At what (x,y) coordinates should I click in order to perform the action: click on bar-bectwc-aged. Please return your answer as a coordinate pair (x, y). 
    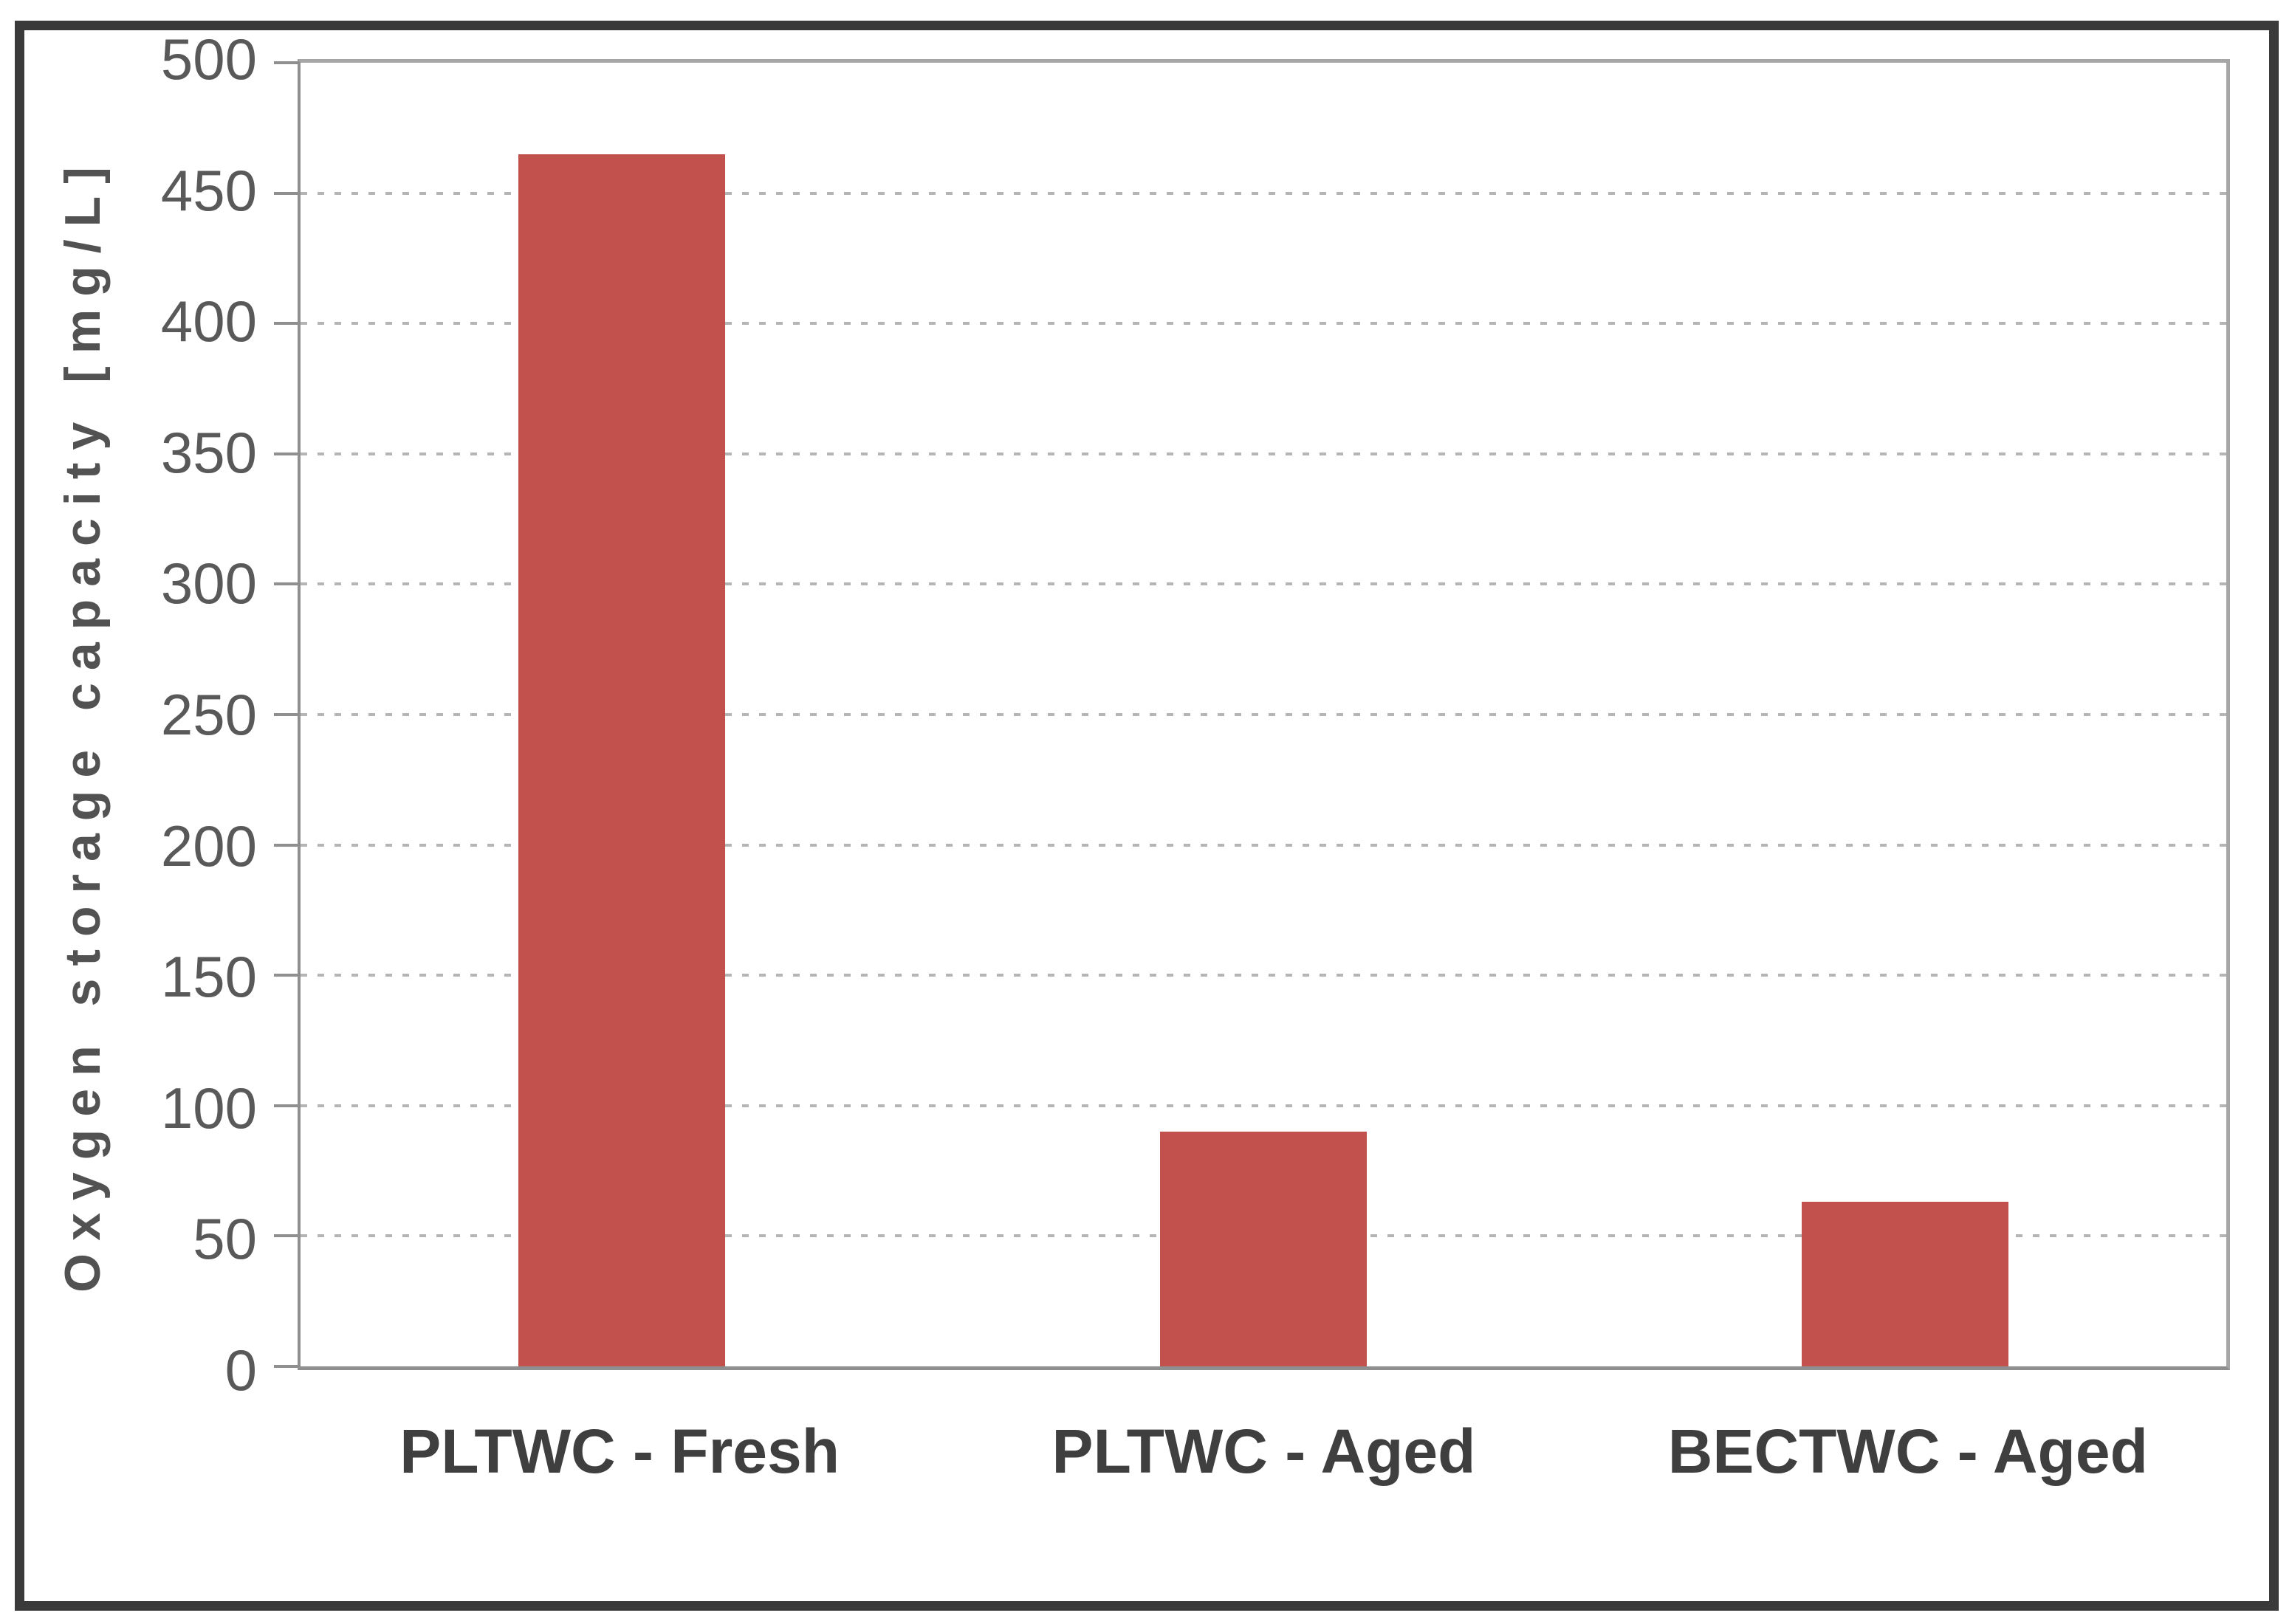
    Looking at the image, I should click on (1905, 1284).